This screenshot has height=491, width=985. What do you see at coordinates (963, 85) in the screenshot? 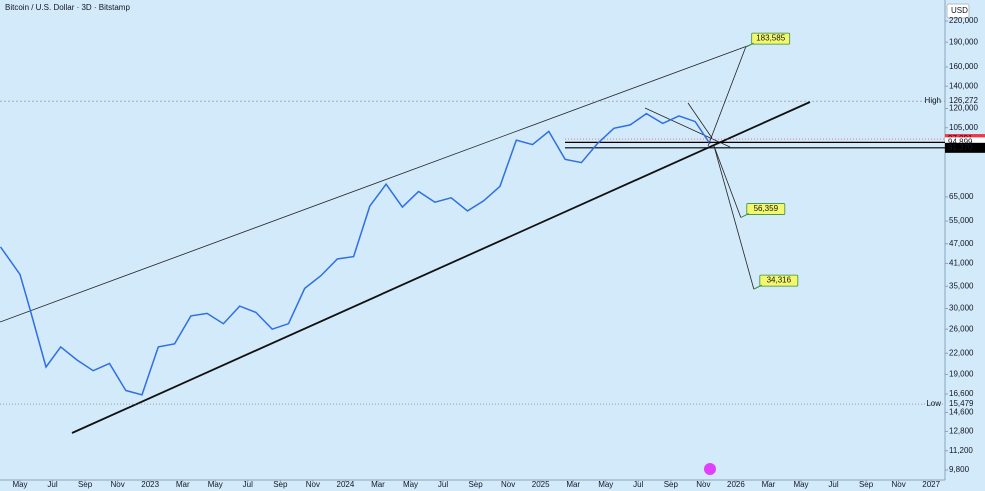
I see `y-tick-label: 140,000` at bounding box center [963, 85].